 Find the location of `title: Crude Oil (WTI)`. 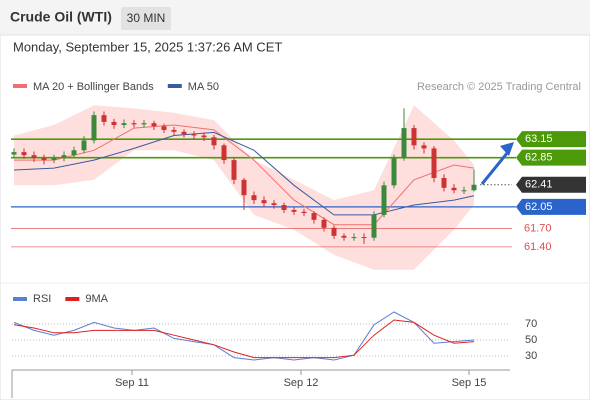

title: Crude Oil (WTI) is located at coordinates (61, 17).